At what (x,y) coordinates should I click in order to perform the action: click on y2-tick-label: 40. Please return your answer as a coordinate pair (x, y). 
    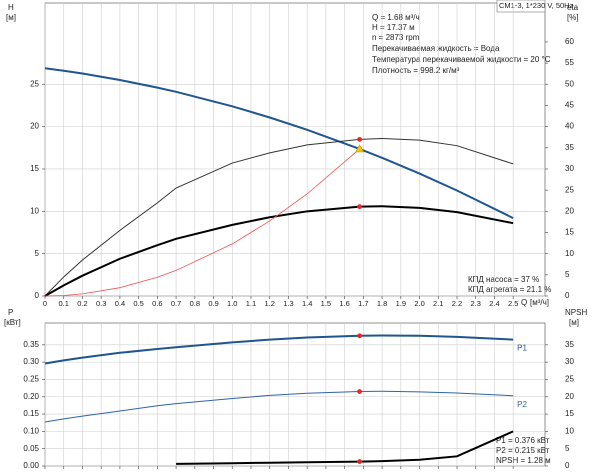
    Looking at the image, I should click on (569, 126).